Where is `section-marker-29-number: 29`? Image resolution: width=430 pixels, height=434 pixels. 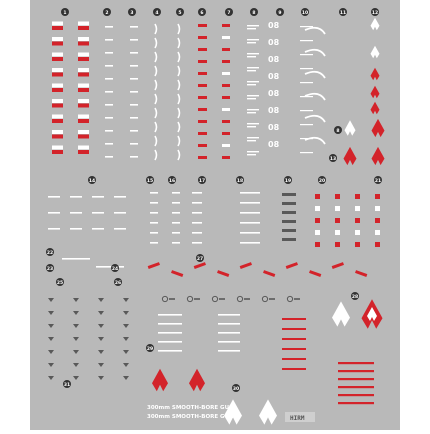
section-marker-29-number: 29 is located at coordinates (150, 349).